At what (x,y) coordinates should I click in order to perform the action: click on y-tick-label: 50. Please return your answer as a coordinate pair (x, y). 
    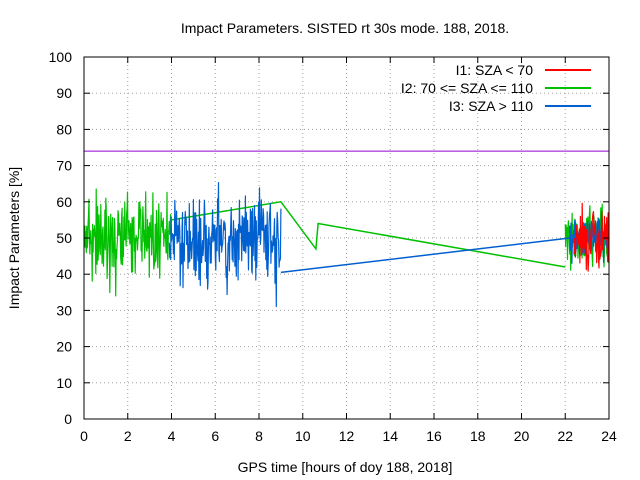
    Looking at the image, I should click on (64, 238).